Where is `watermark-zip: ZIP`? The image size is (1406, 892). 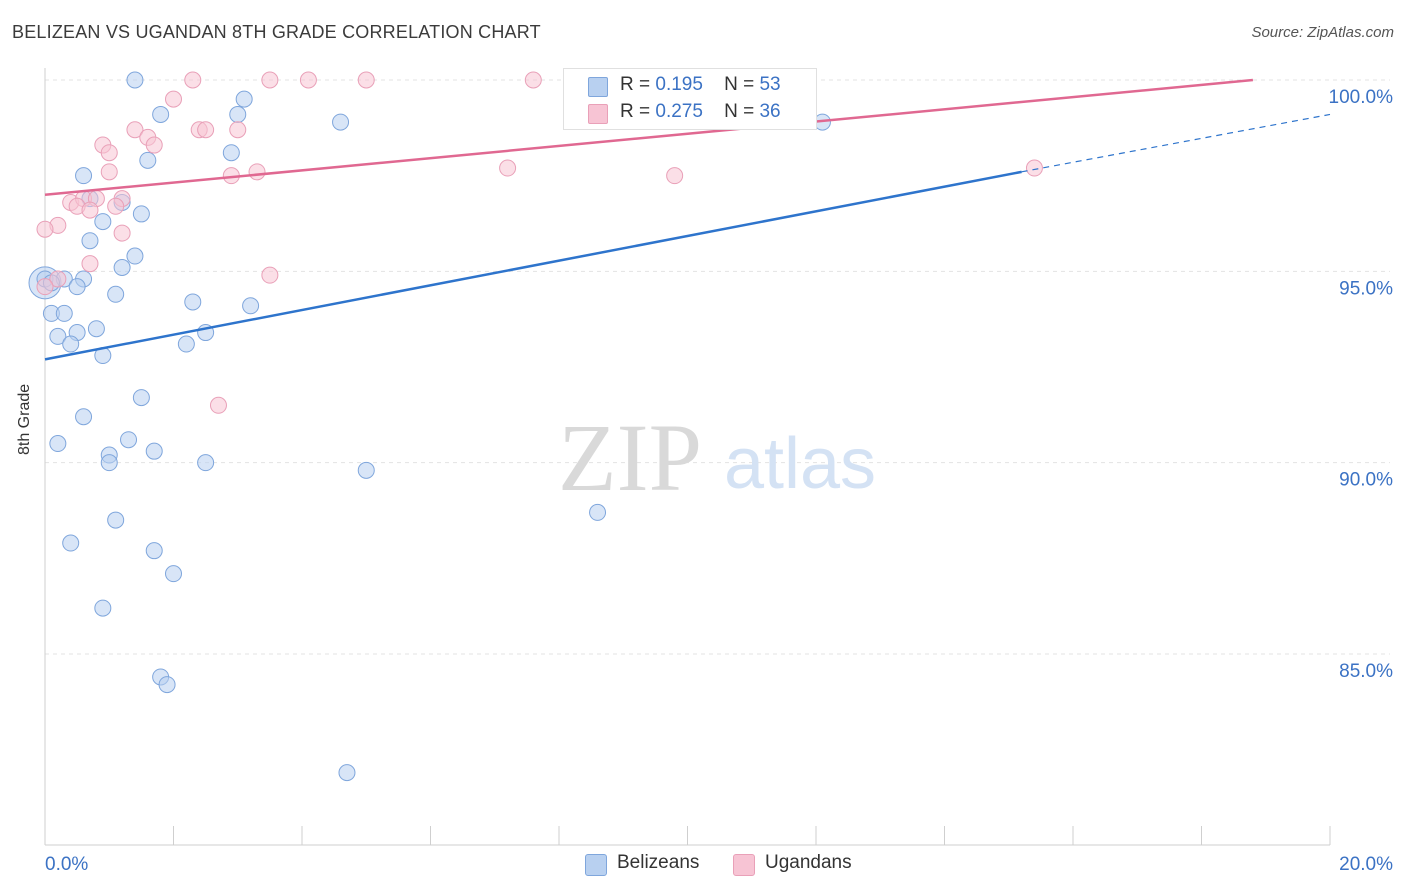 watermark-zip: ZIP is located at coordinates (630, 457).